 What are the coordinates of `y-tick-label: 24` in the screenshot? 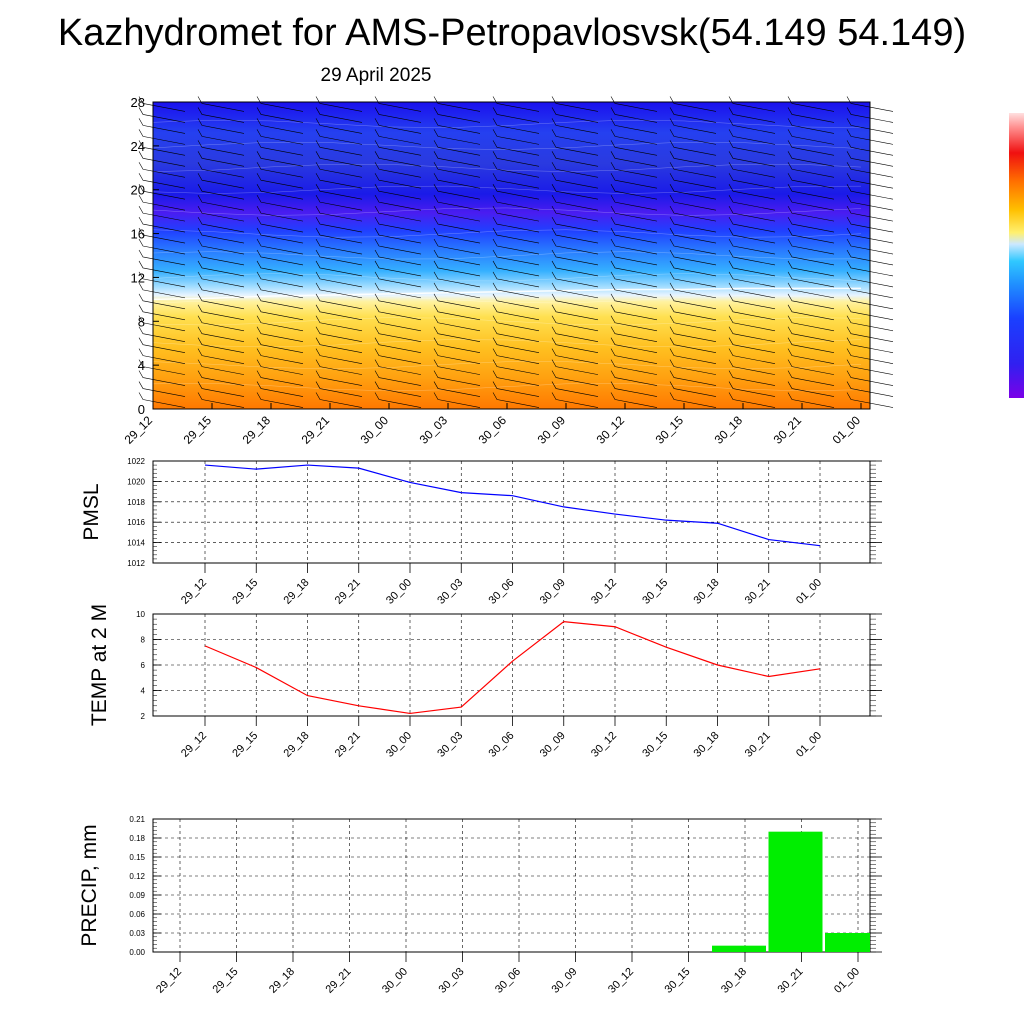 It's located at (138, 146).